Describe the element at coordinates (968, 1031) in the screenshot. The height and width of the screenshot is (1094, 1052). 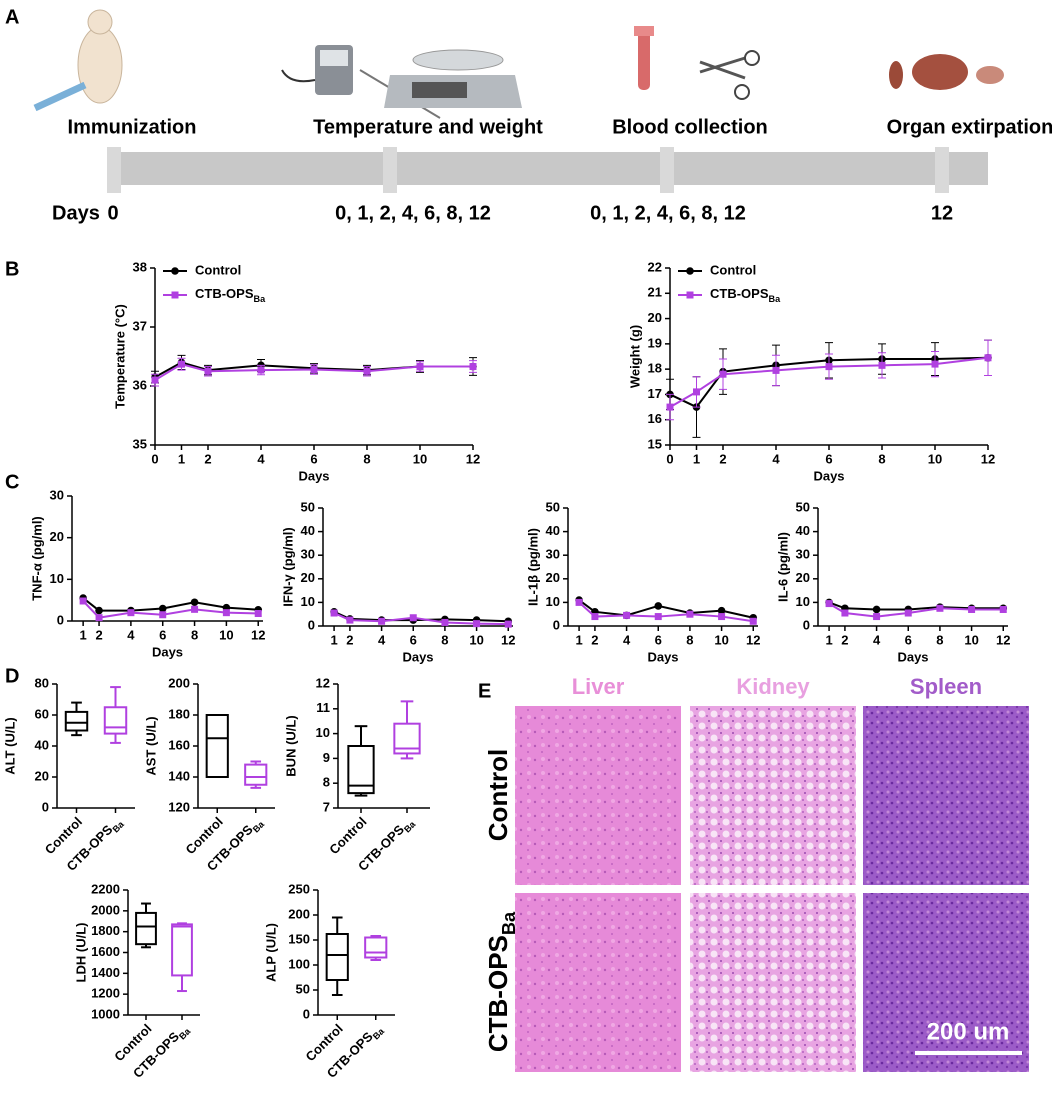
I see `scale-bar: 200 um` at that location.